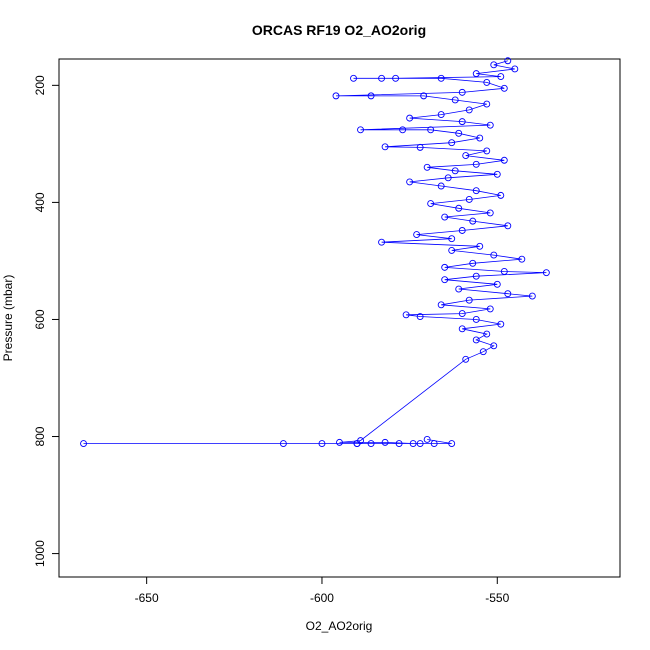  What do you see at coordinates (40, 202) in the screenshot?
I see `y-tick-label: 400` at bounding box center [40, 202].